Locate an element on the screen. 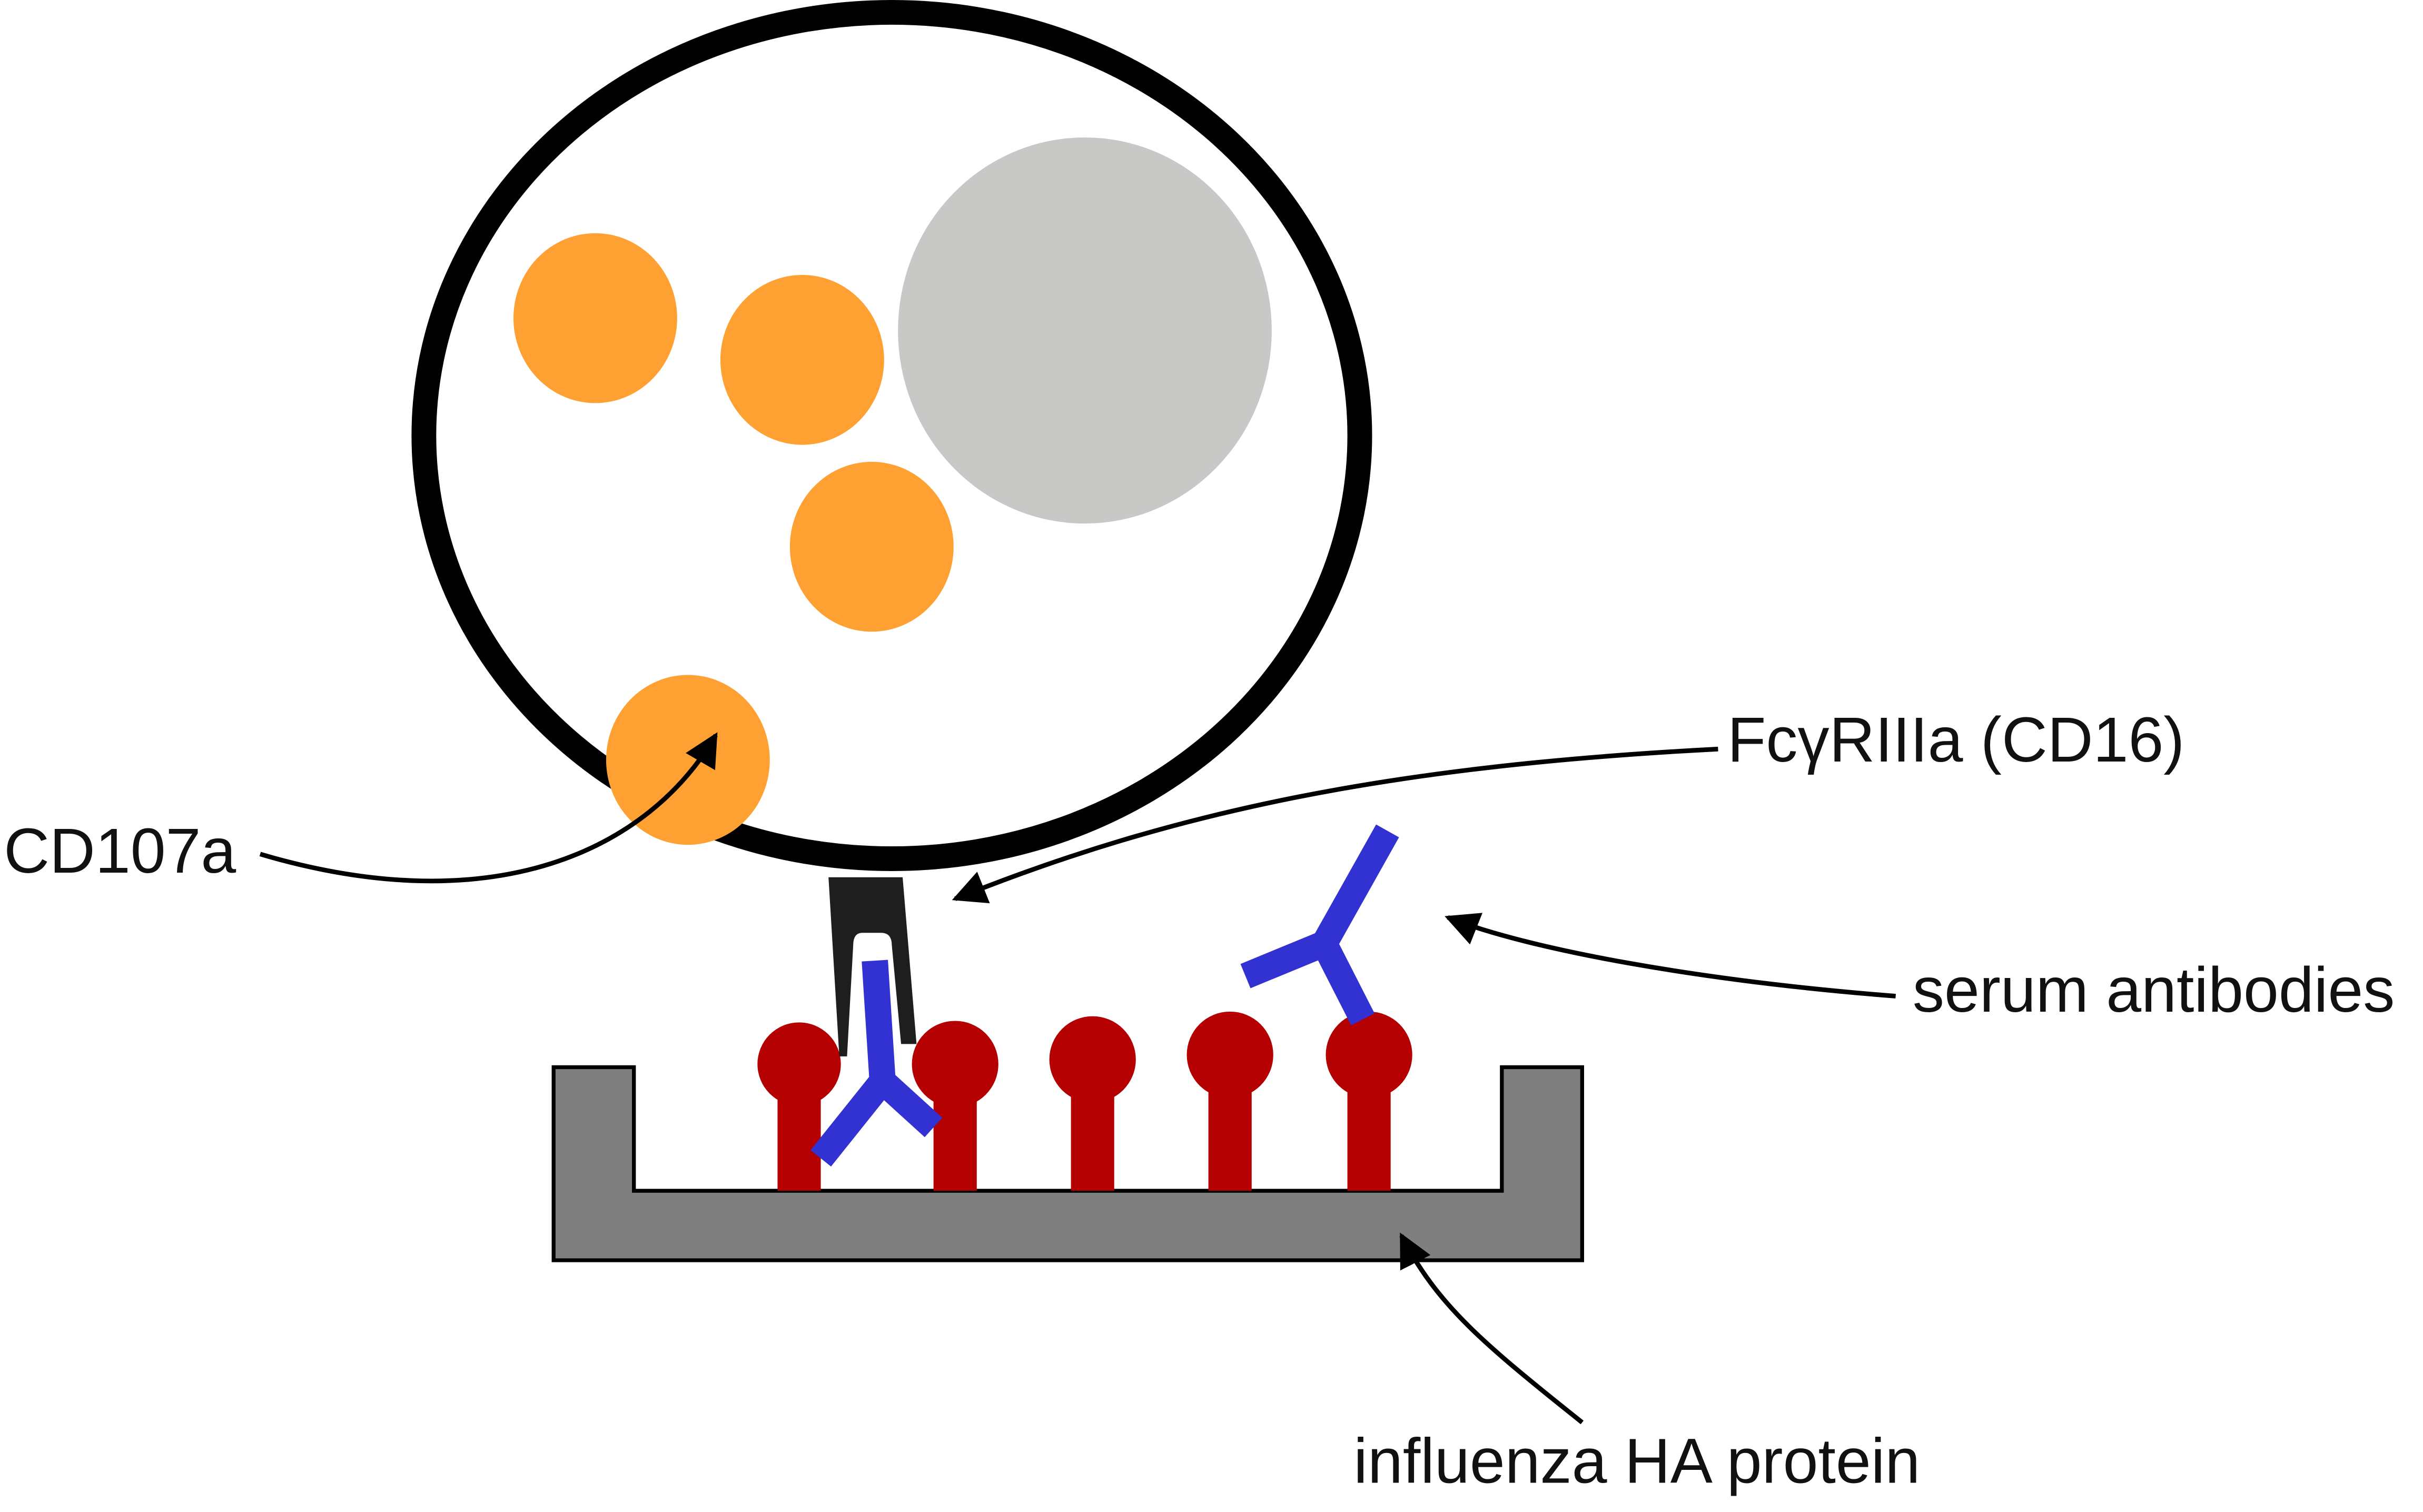 Image resolution: width=2423 pixels, height=1512 pixels. plate-well-icon is located at coordinates (1067, 1163).